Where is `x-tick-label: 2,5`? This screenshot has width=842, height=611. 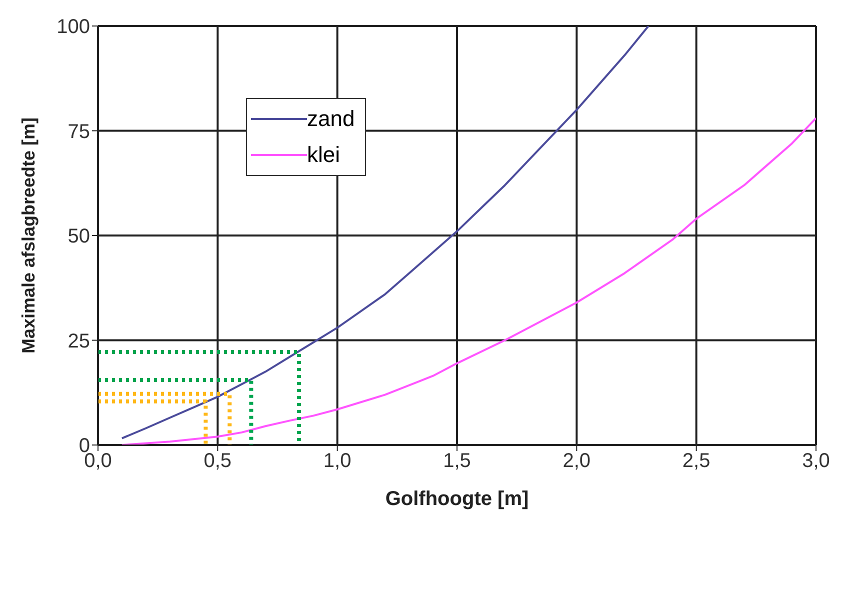
x-tick-label: 2,5 is located at coordinates (696, 461).